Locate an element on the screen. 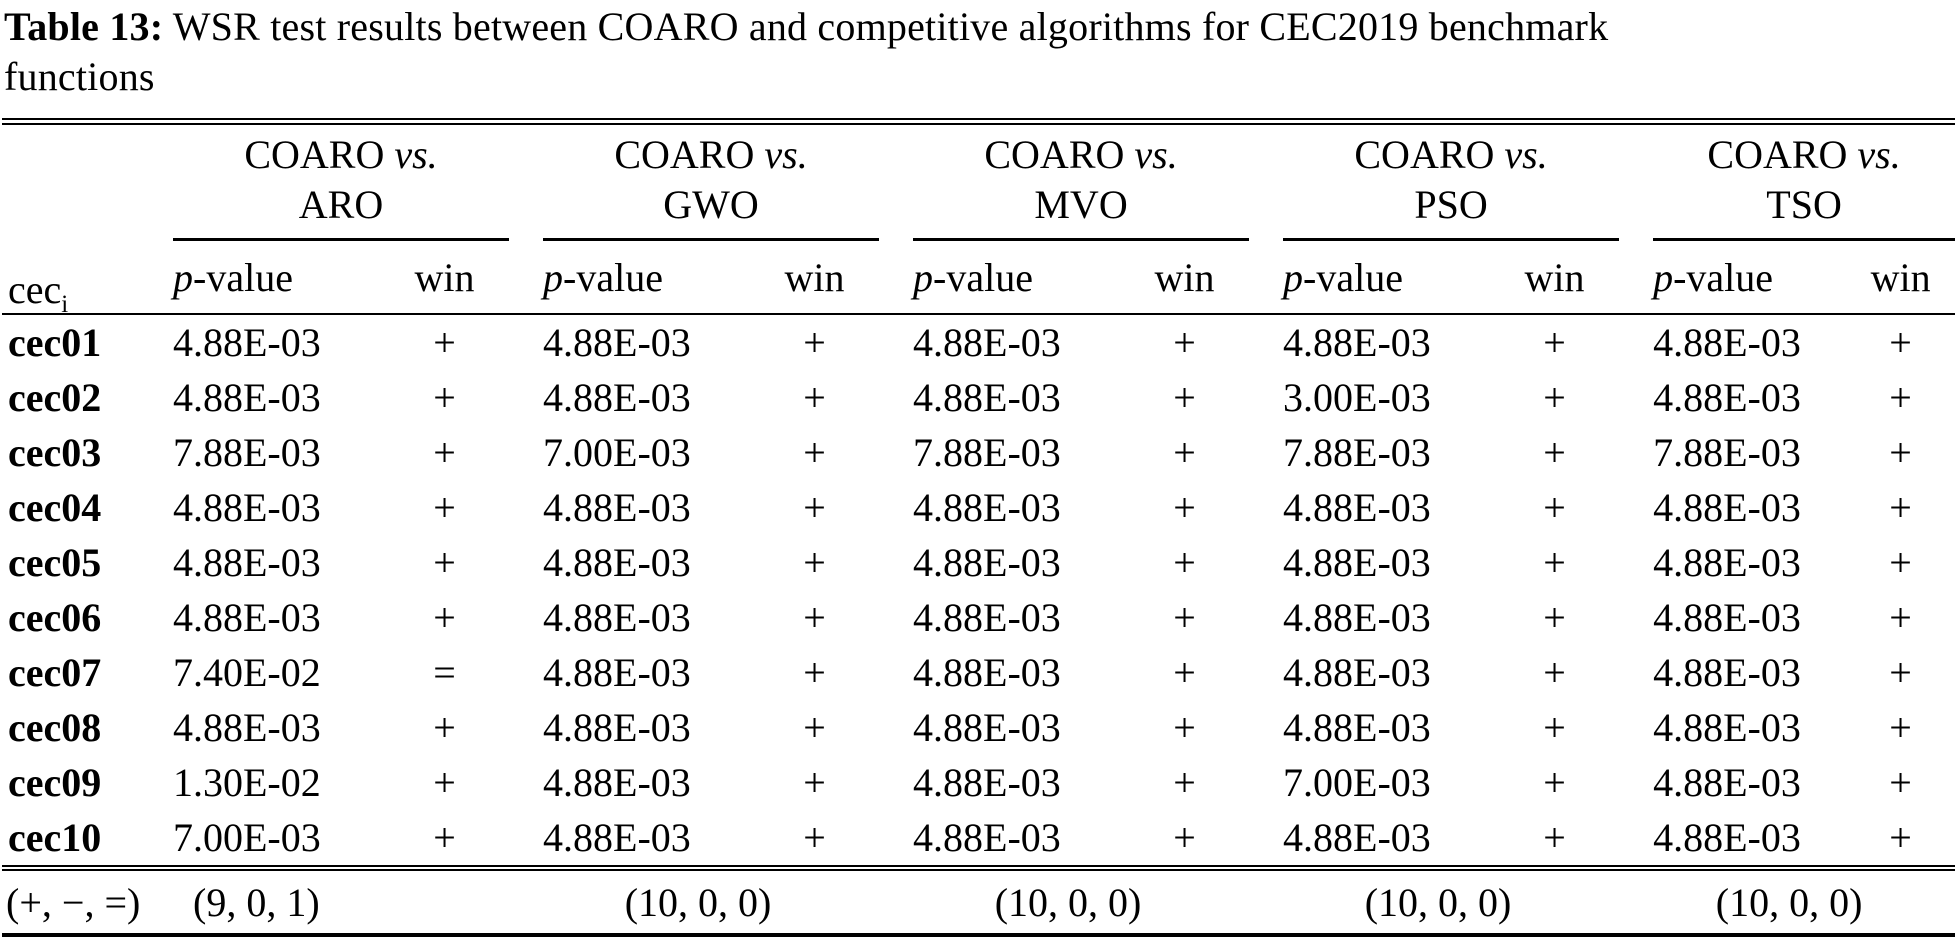 This screenshot has height=947, width=1955. table-caption-text-line2: functions is located at coordinates (79, 76).